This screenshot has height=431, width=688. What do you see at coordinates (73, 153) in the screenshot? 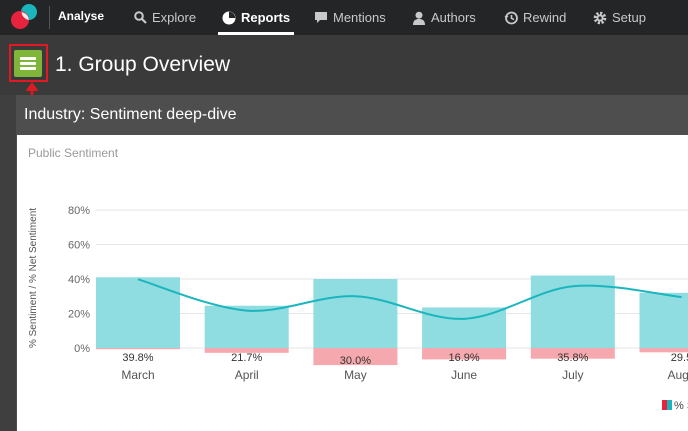
I see `chart-card-title: Public Sentiment` at bounding box center [73, 153].